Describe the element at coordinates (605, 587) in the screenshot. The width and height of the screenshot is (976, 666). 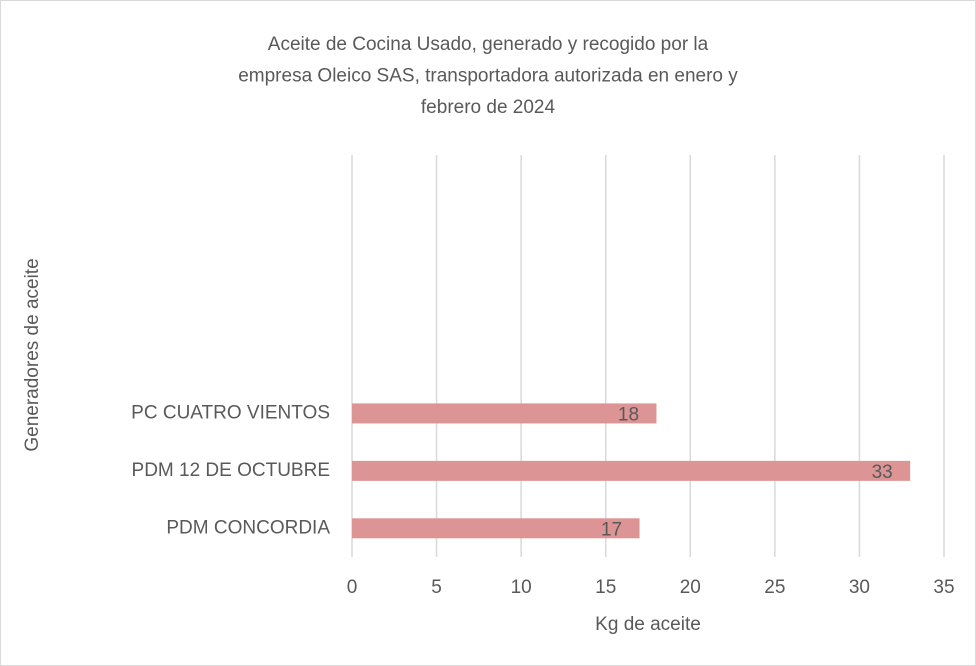
I see `x-tick-label: 15` at that location.